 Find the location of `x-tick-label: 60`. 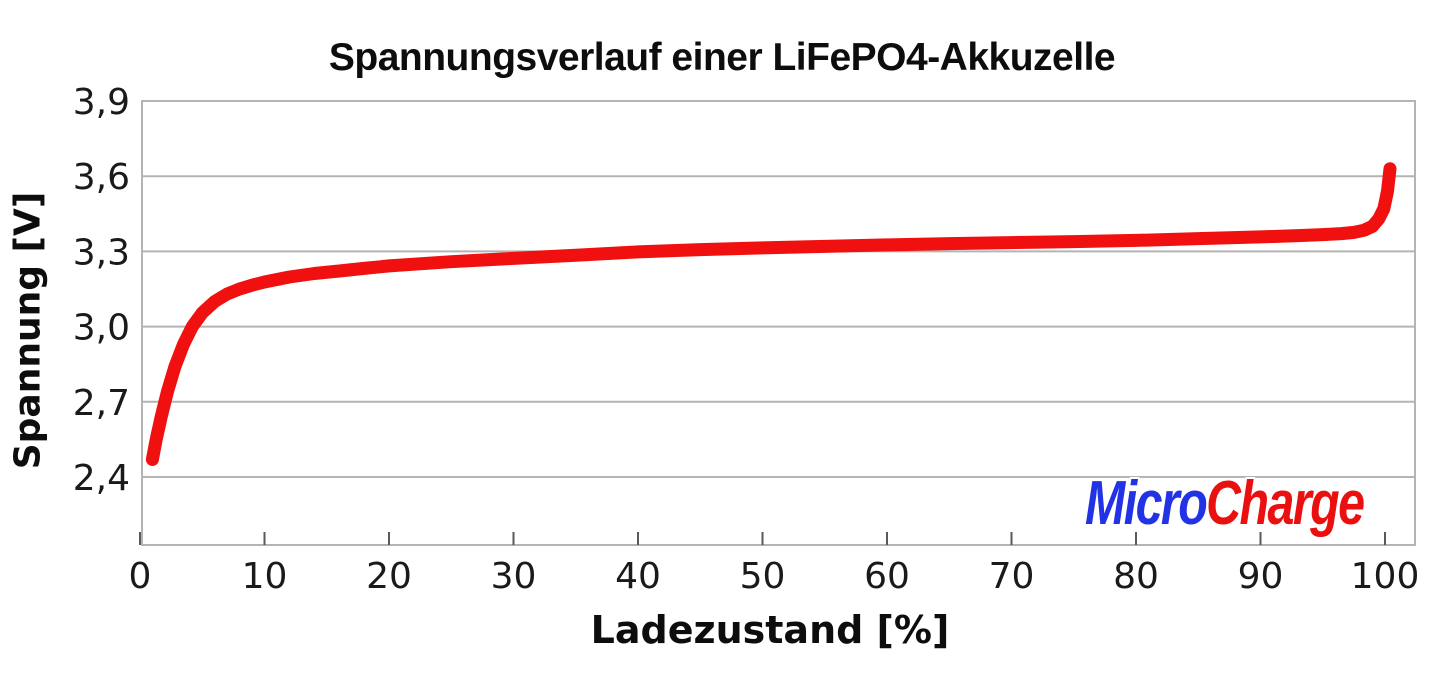

x-tick-label: 60 is located at coordinates (887, 576).